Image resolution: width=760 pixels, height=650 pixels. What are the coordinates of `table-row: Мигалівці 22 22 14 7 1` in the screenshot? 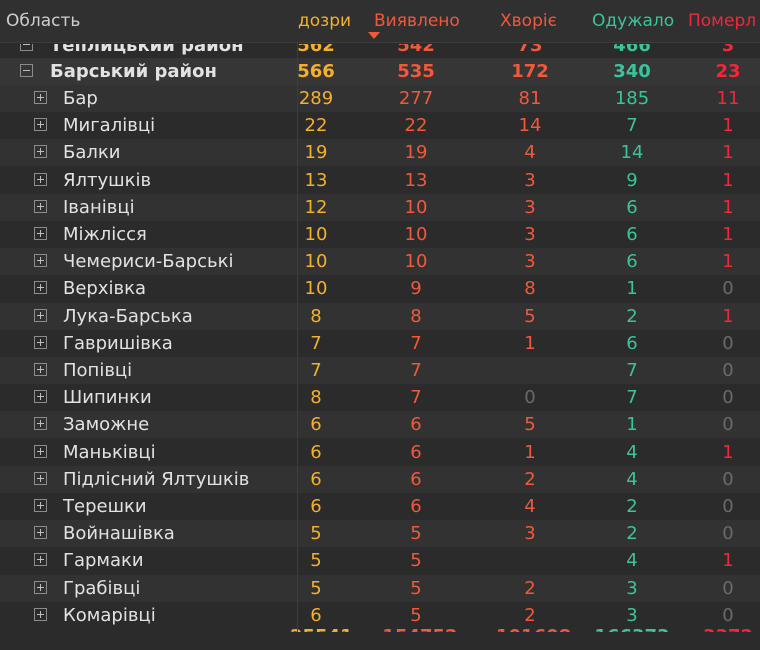 It's located at (380, 125).